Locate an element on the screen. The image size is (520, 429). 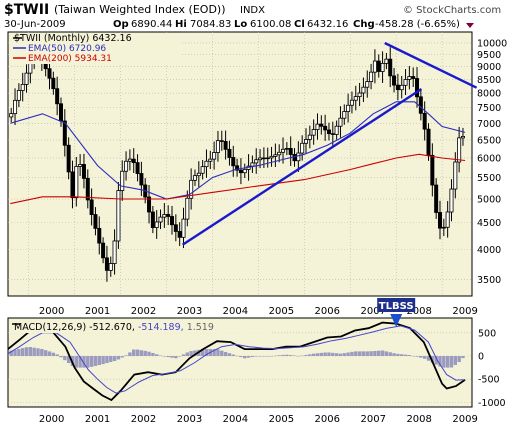
y-tick-label: 0 is located at coordinates (481, 357).